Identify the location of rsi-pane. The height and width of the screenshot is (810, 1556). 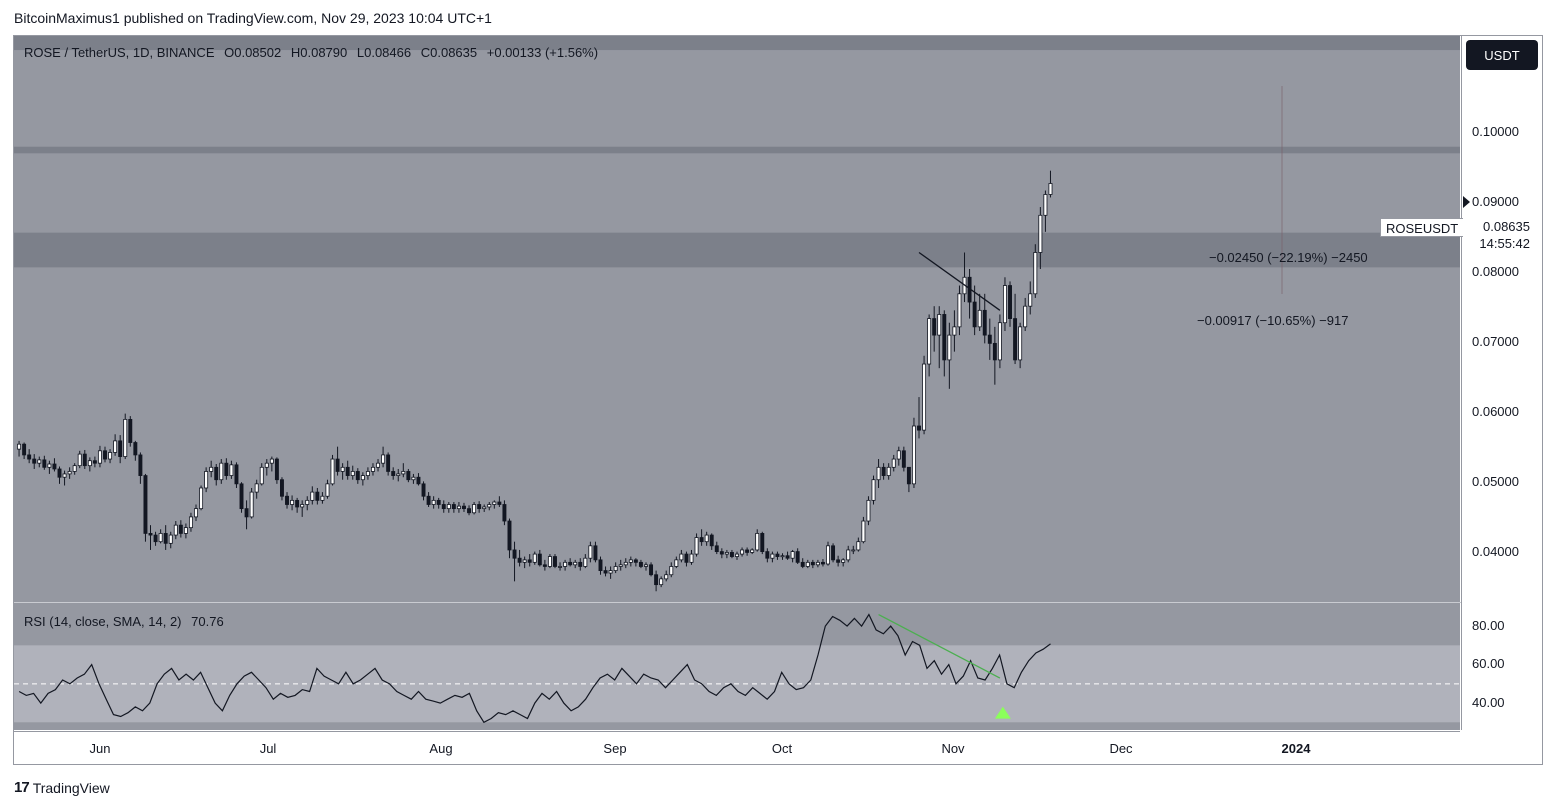
(737, 666).